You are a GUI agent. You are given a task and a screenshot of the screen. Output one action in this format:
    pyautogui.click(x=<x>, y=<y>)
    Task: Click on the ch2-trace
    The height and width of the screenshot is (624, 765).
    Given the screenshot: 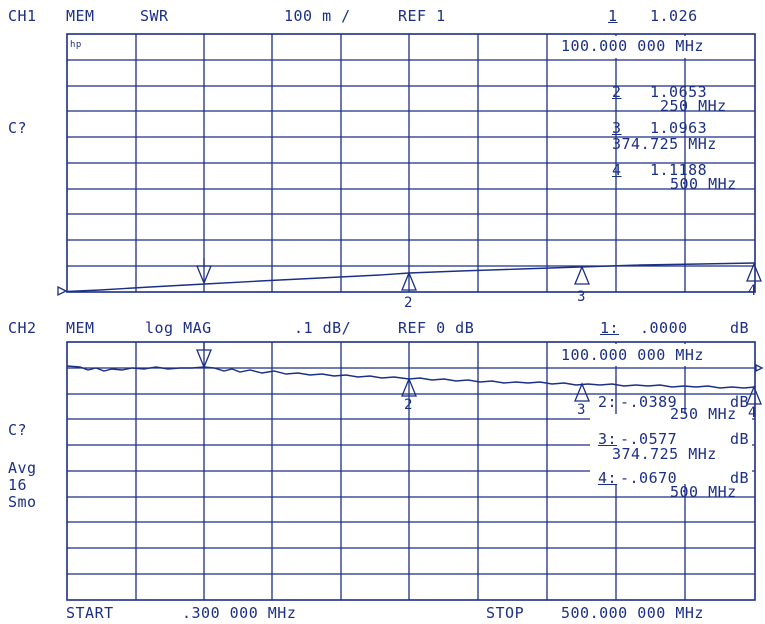 What is the action you would take?
    pyautogui.click(x=411, y=377)
    